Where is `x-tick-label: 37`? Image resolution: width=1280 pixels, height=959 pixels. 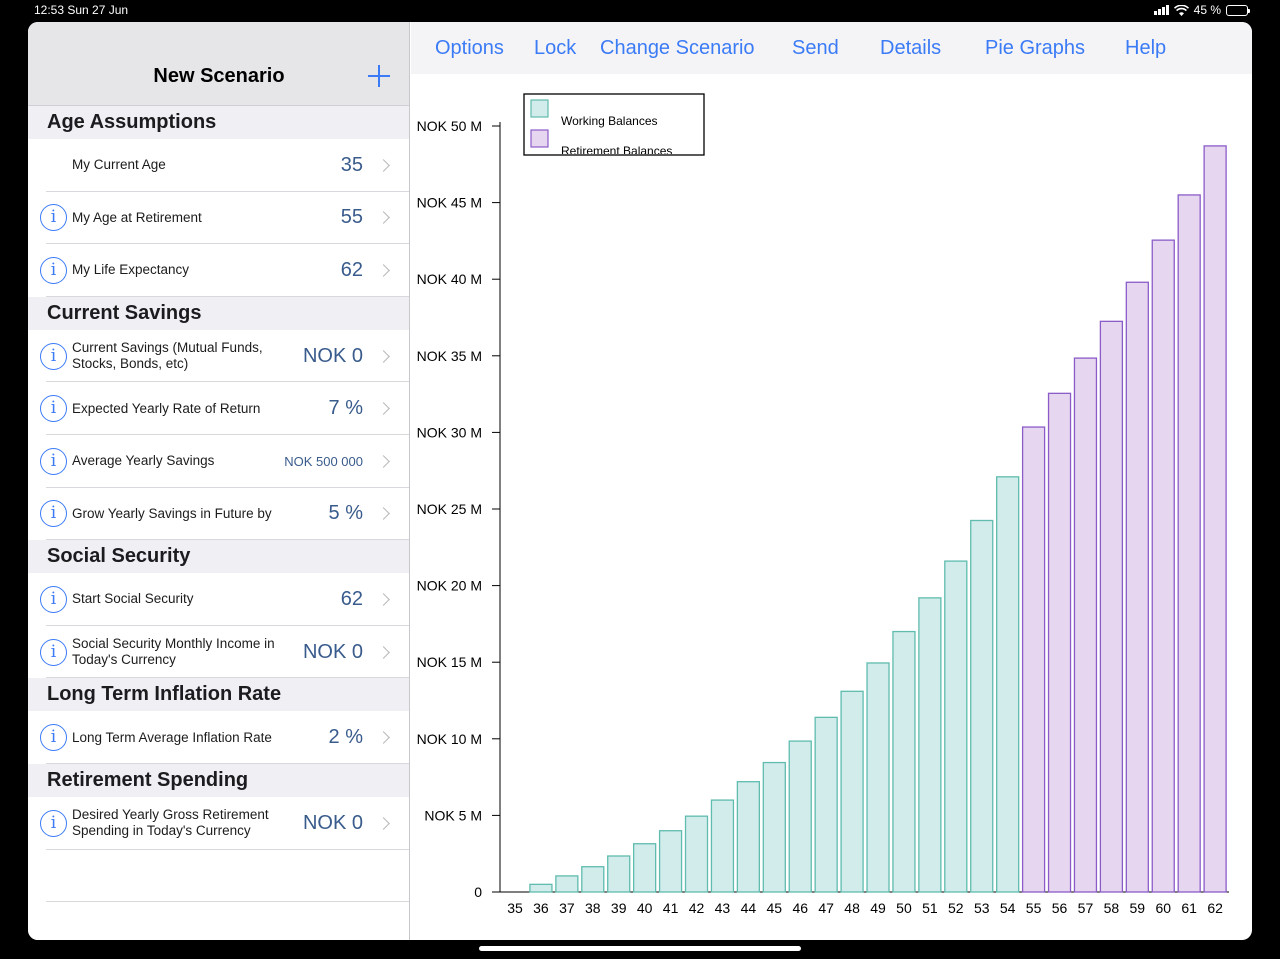 x-tick-label: 37 is located at coordinates (567, 908).